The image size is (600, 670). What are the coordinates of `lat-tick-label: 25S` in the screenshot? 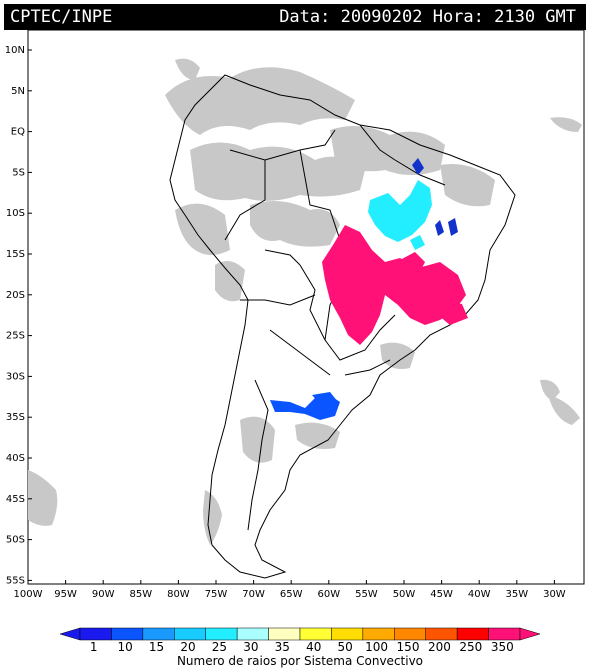 It's located at (15, 336).